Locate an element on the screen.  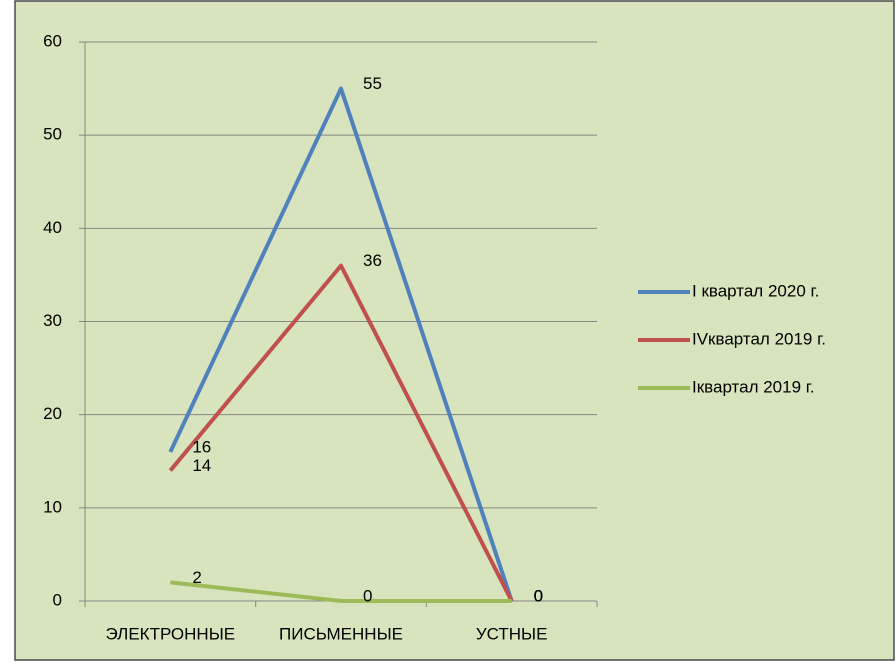
y-tick-label: 20 is located at coordinates (52, 413).